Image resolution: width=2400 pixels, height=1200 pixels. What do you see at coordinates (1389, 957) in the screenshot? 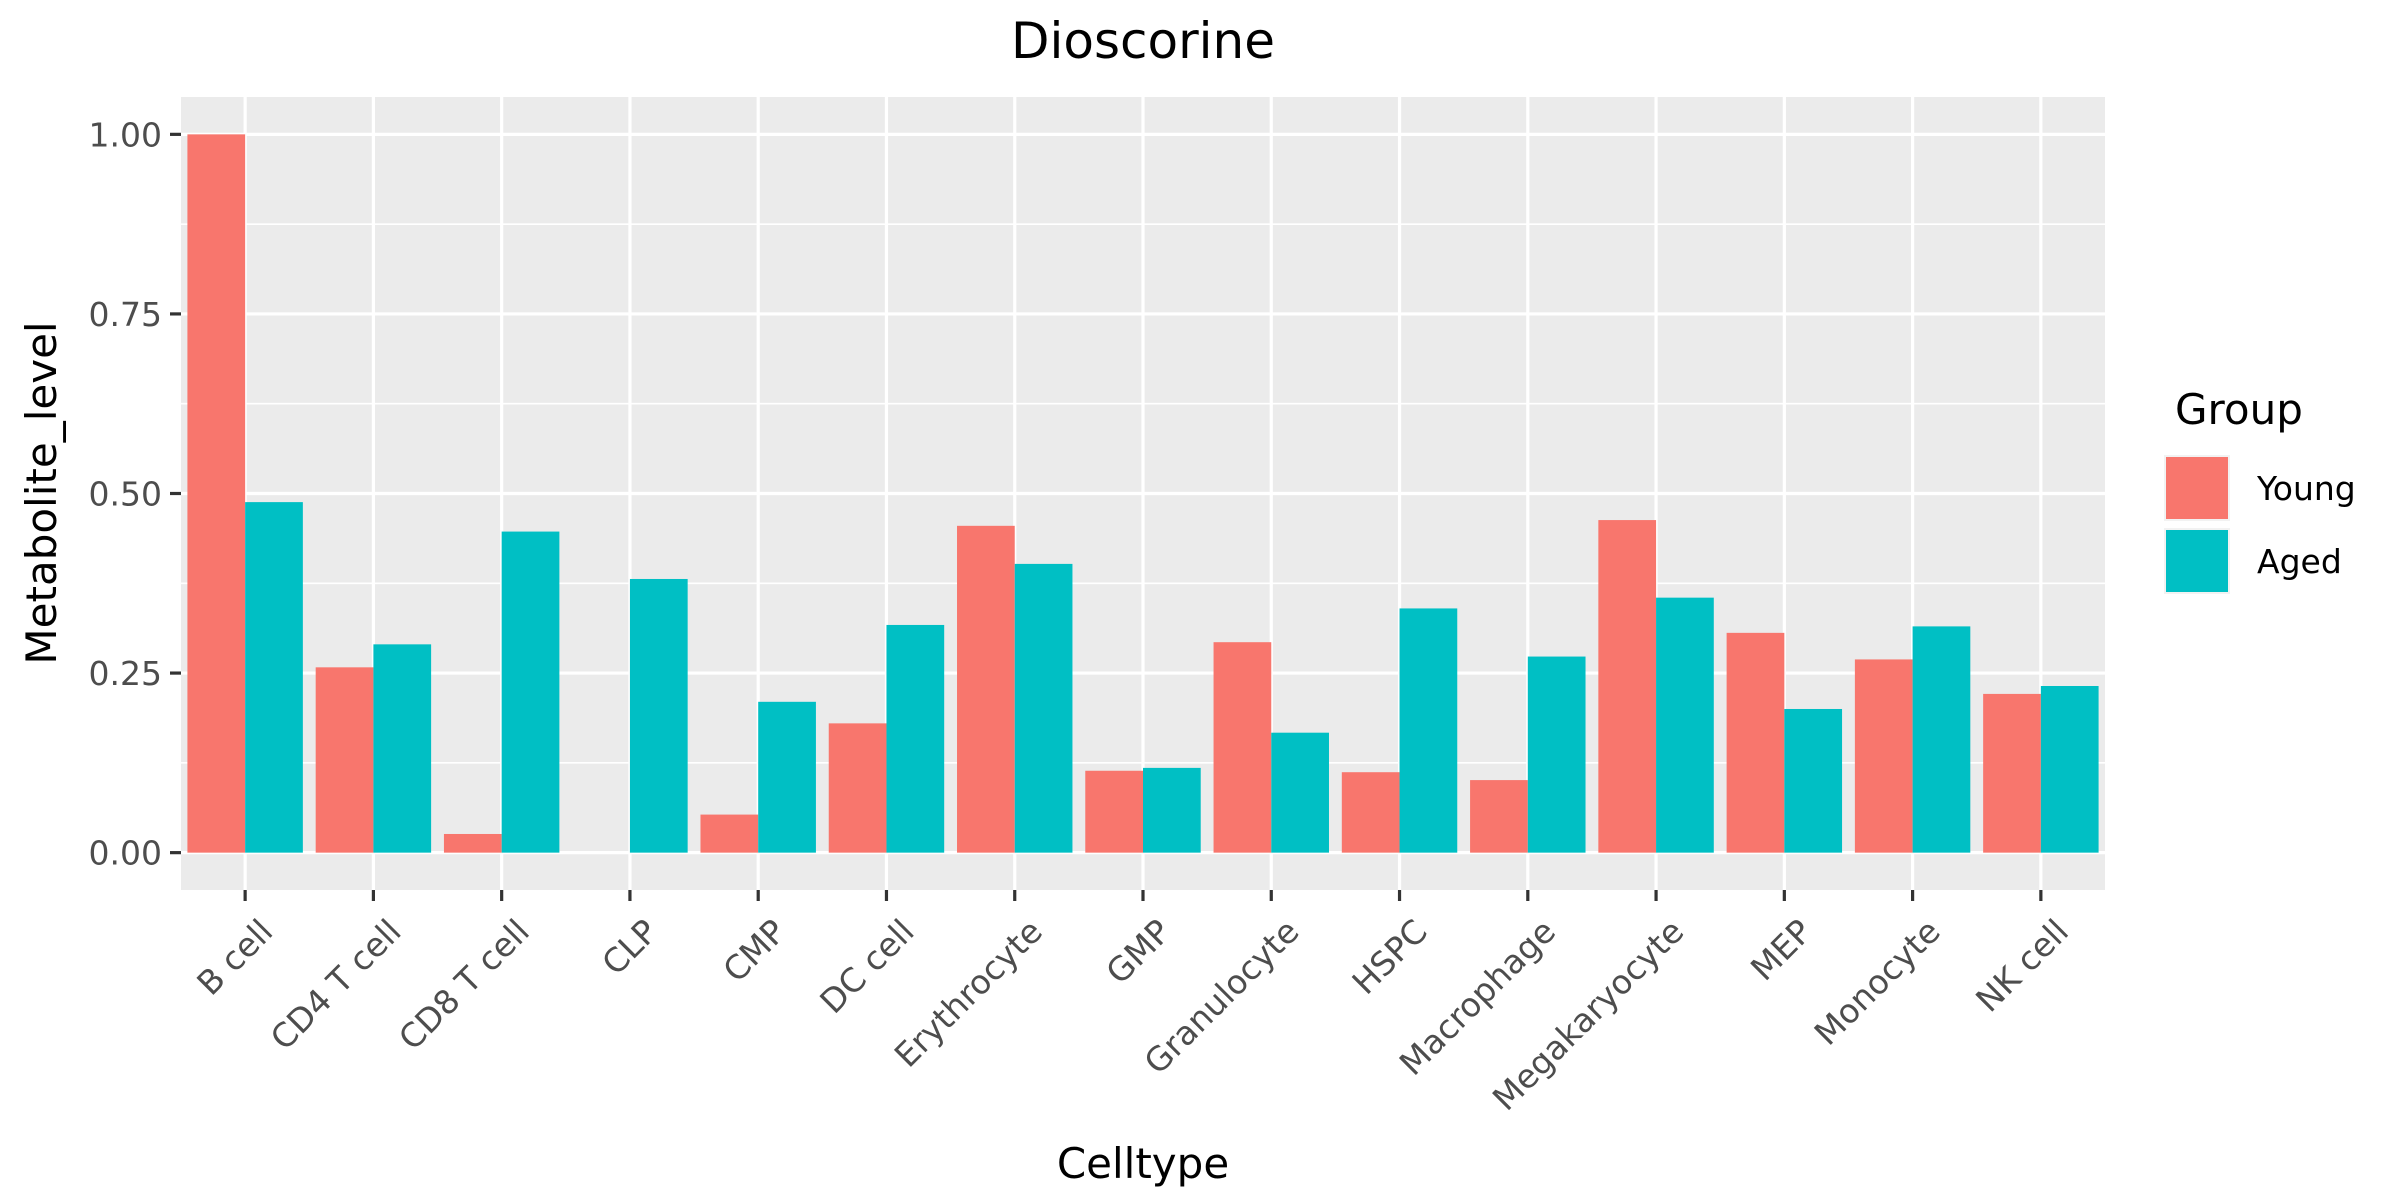
I see `x-tick-label: HSPC` at bounding box center [1389, 957].